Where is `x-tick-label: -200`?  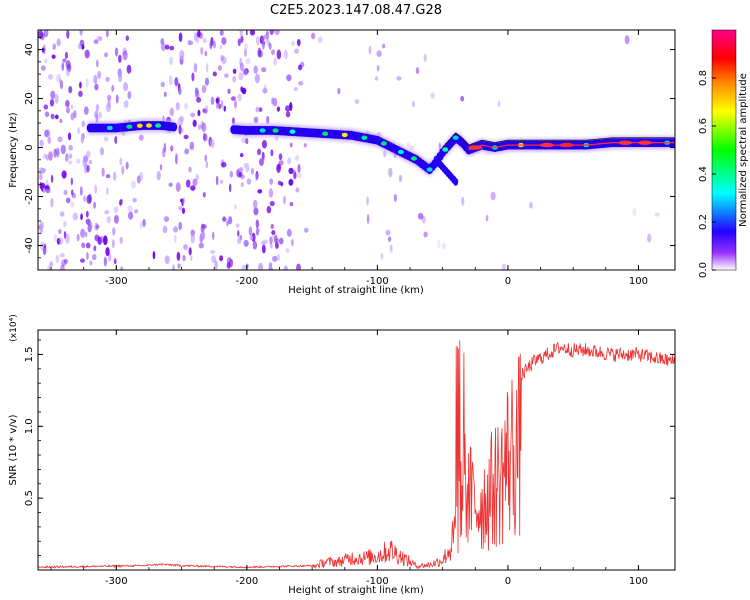
x-tick-label: -200 is located at coordinates (247, 581).